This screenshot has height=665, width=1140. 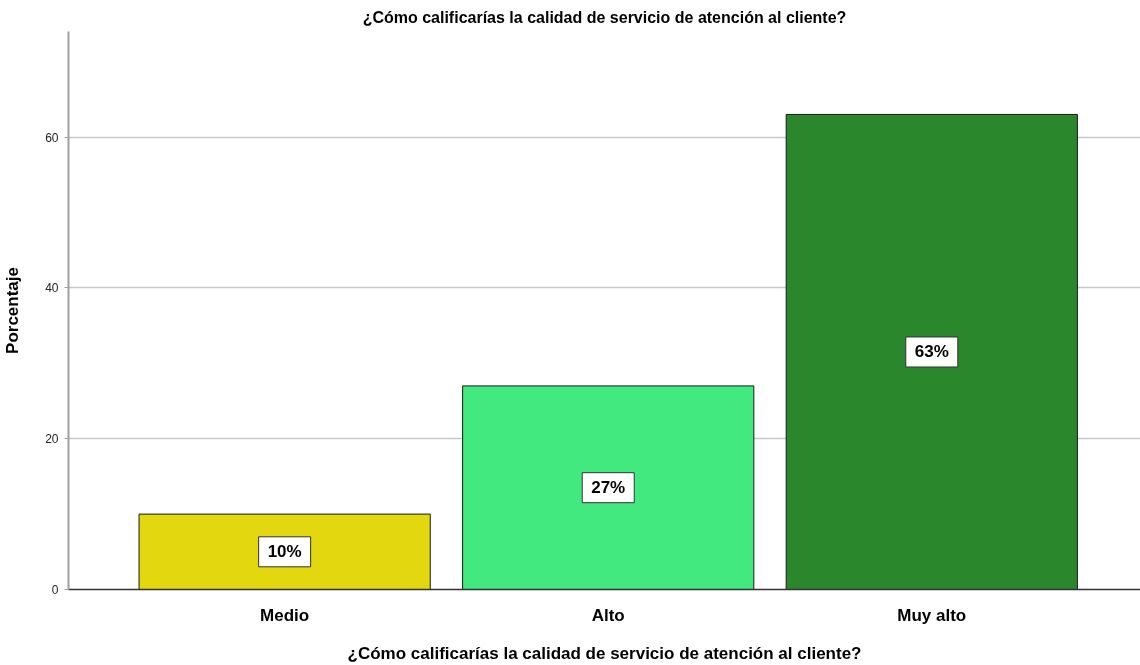 What do you see at coordinates (52, 439) in the screenshot?
I see `y-tick-label: 20` at bounding box center [52, 439].